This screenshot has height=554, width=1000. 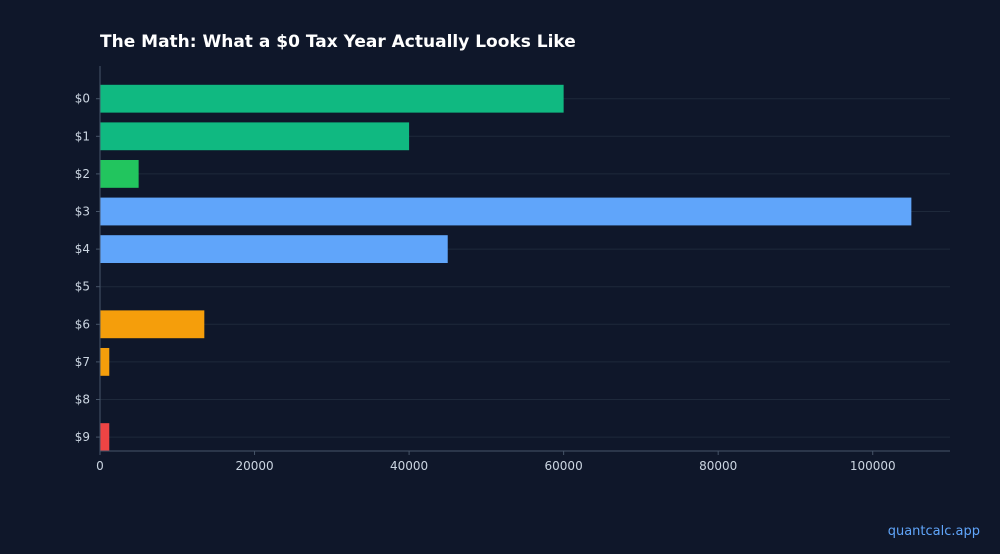 I want to click on x-tick-label: 0, so click(x=100, y=466).